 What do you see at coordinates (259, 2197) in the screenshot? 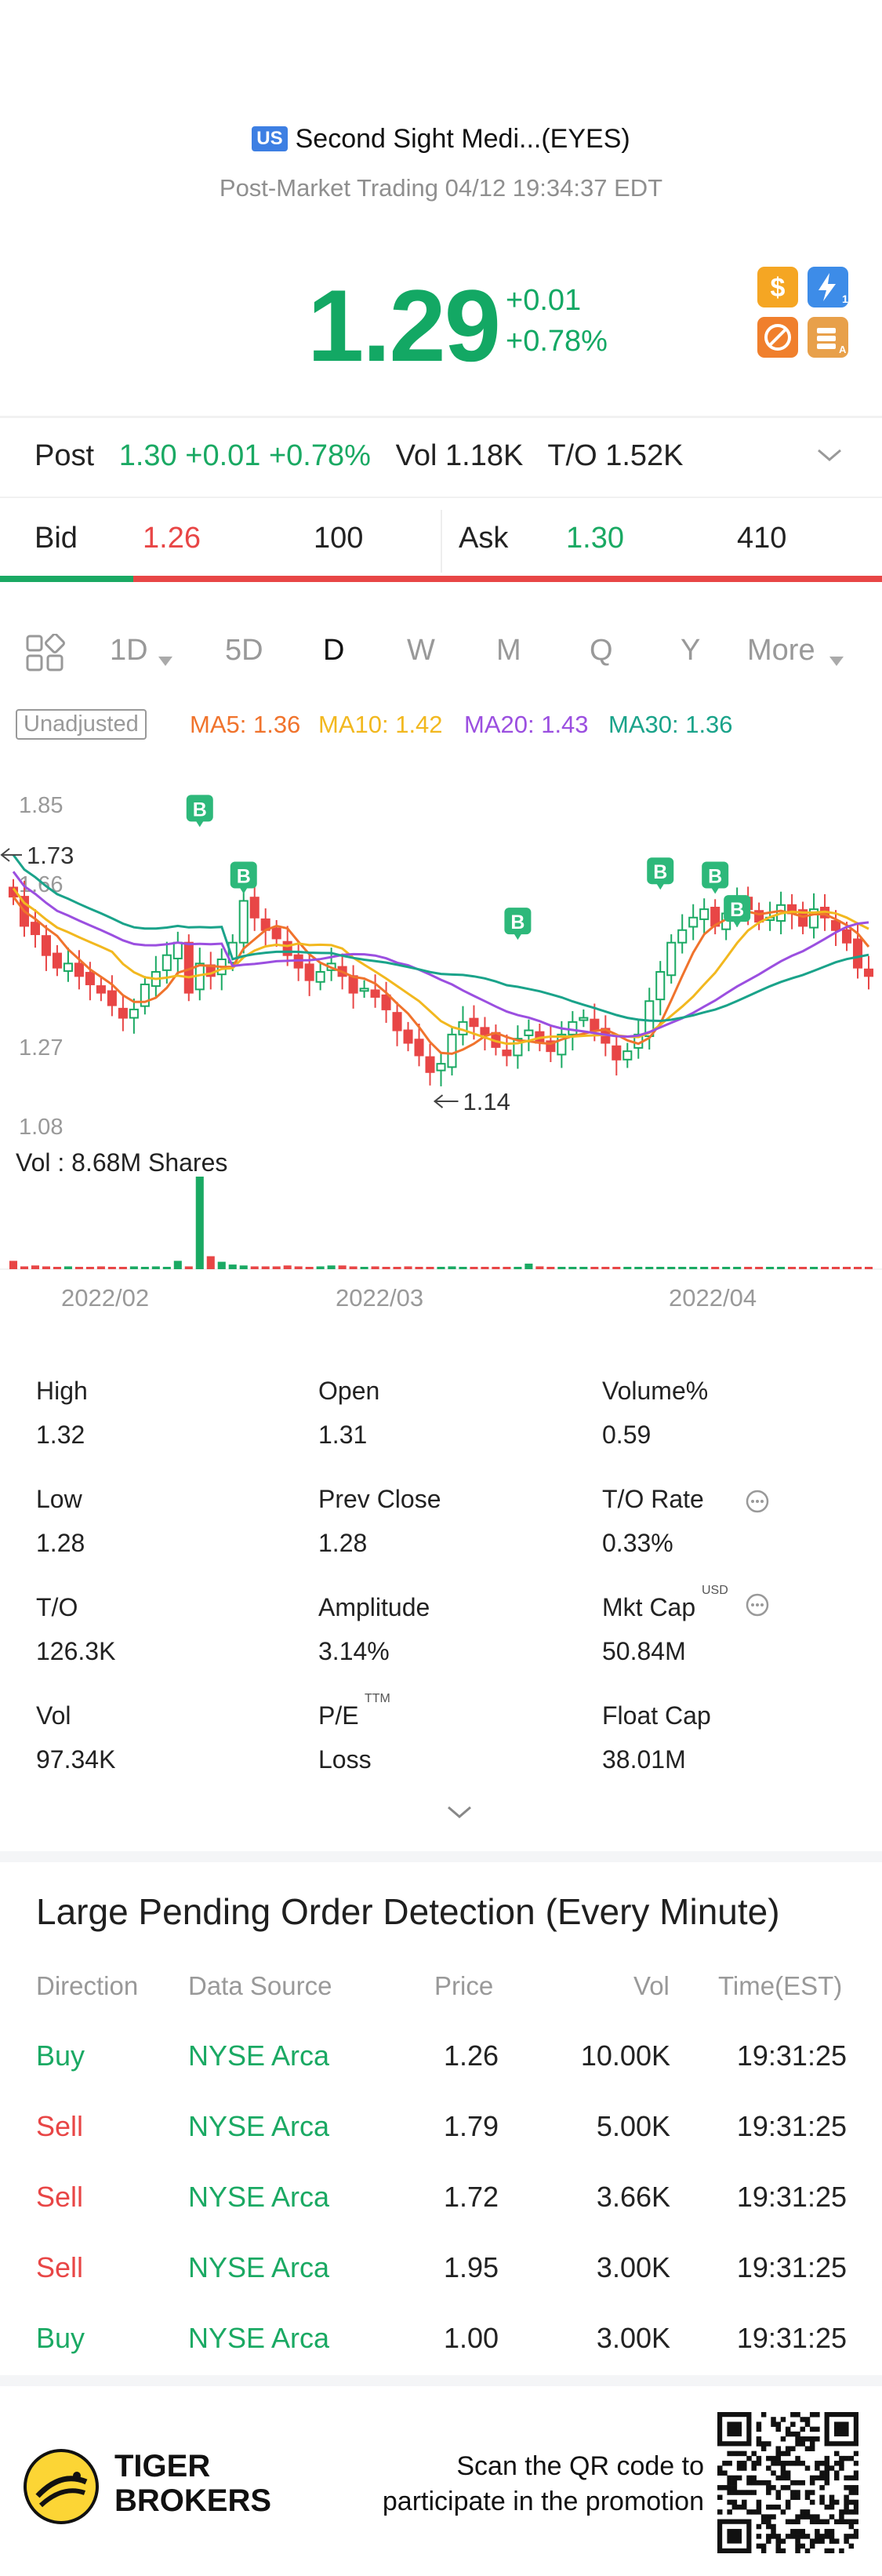
I see `order-source: NYSE Arca` at bounding box center [259, 2197].